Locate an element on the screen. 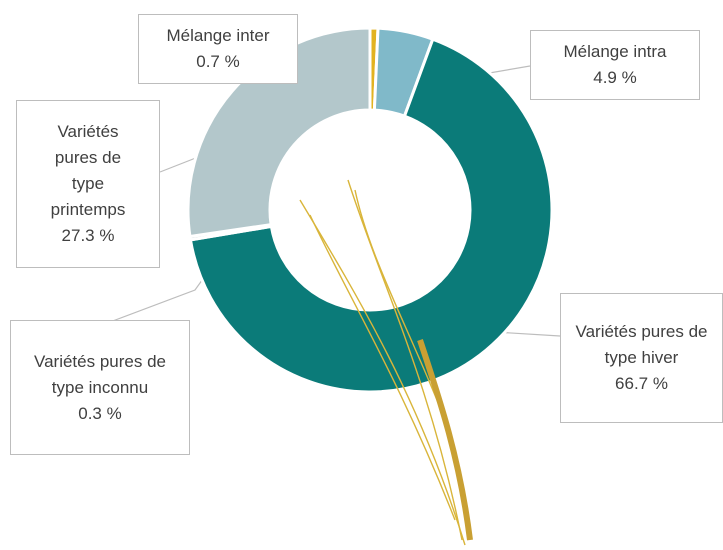  category-label: Variétés pures de type inconnu is located at coordinates (100, 374).